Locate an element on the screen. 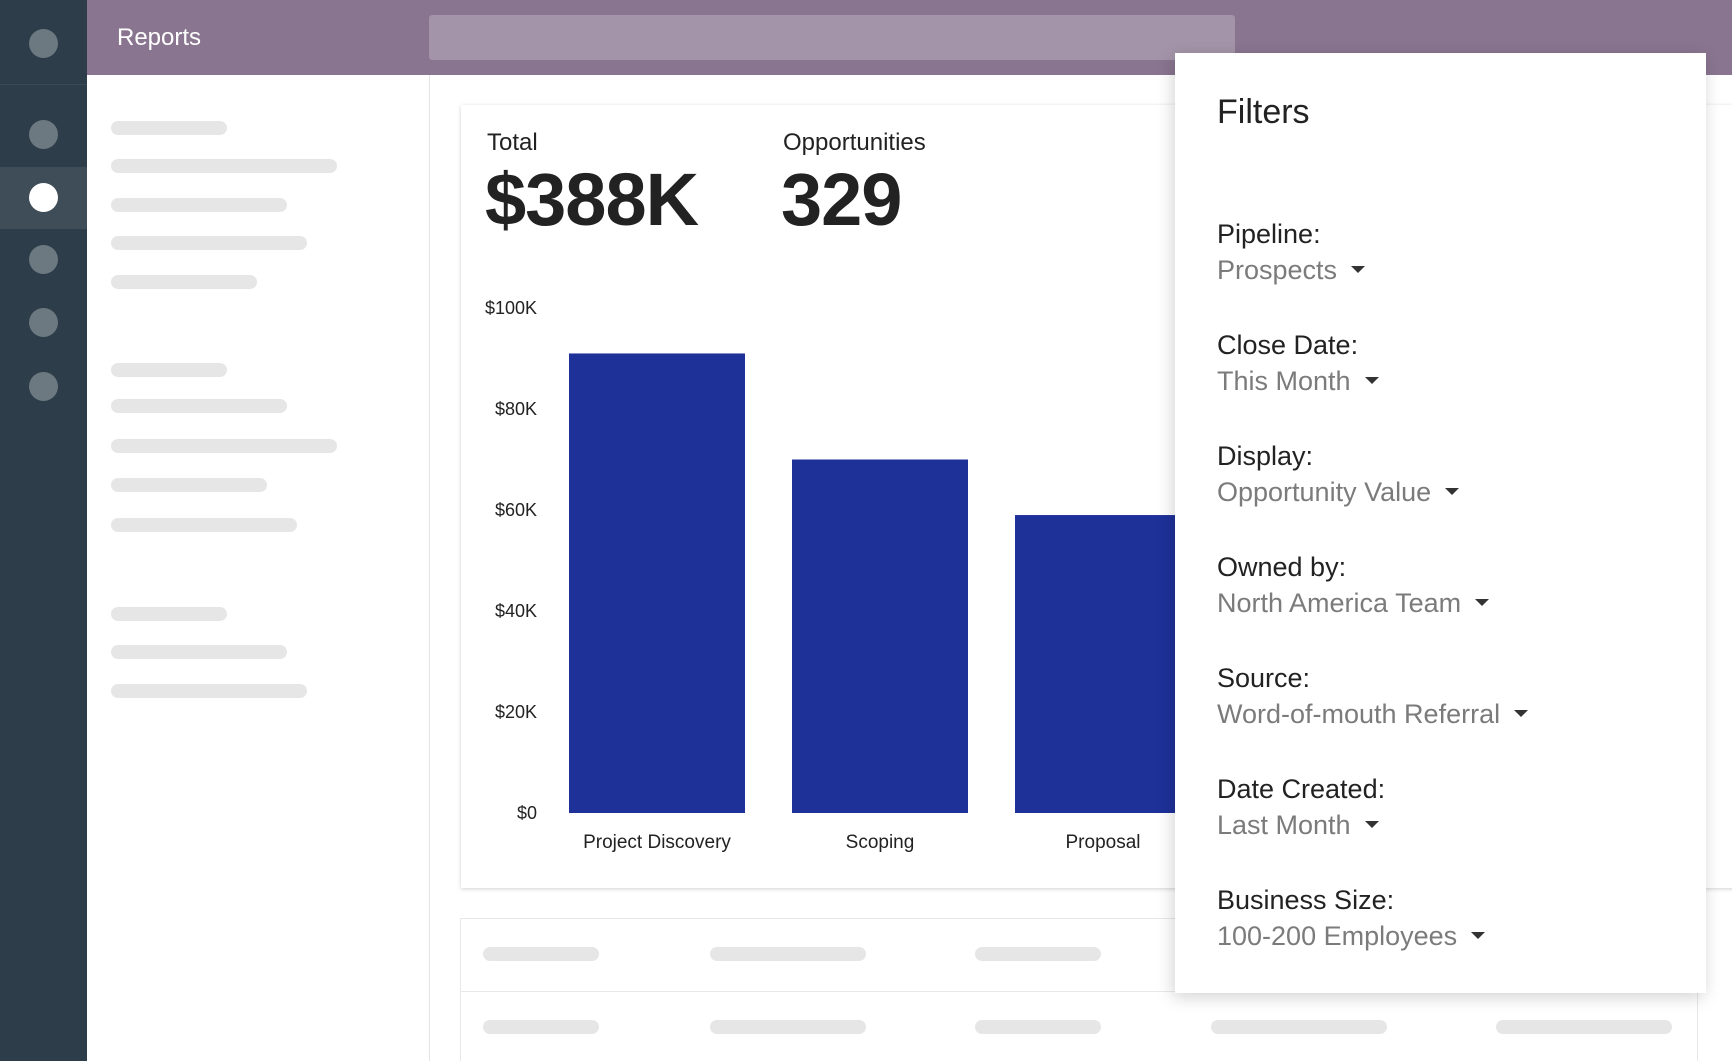 The width and height of the screenshot is (1732, 1061). bar-scoping is located at coordinates (880, 636).